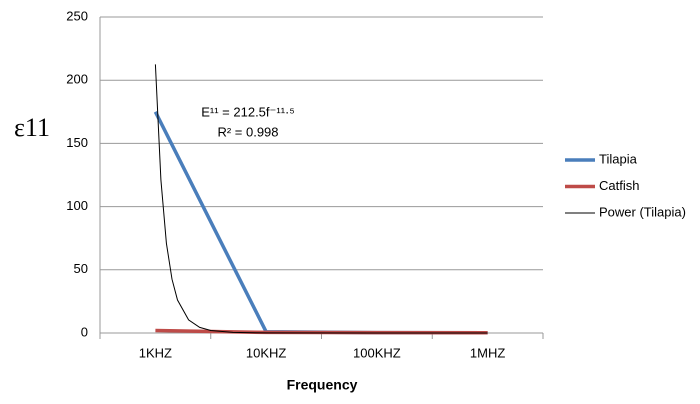  I want to click on x-tick-label: 100KHZ, so click(377, 352).